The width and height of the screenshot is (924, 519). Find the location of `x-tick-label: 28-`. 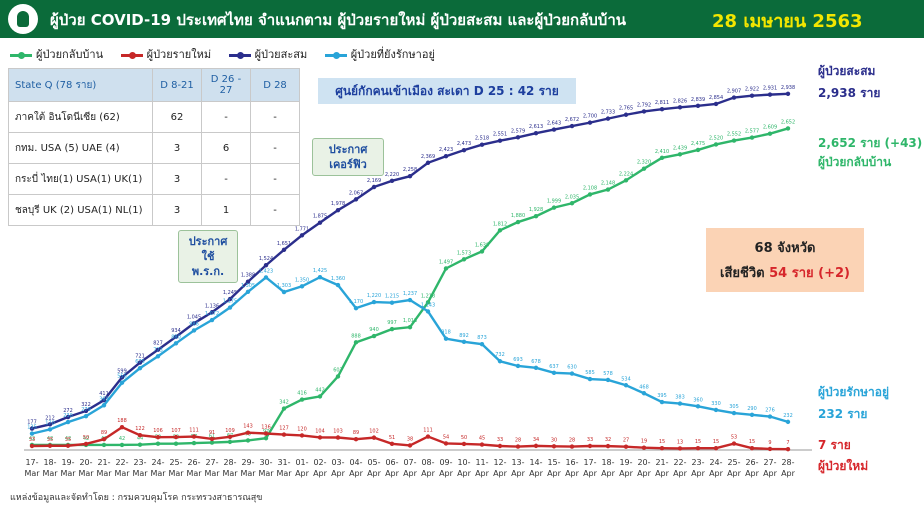

x-tick-label: 28- is located at coordinates (229, 462).